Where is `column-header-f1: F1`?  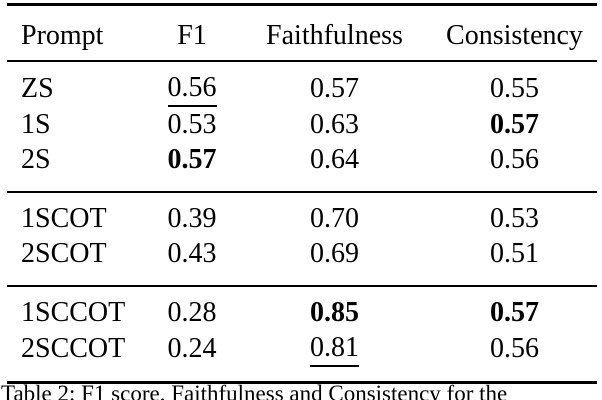 column-header-f1: F1 is located at coordinates (192, 33).